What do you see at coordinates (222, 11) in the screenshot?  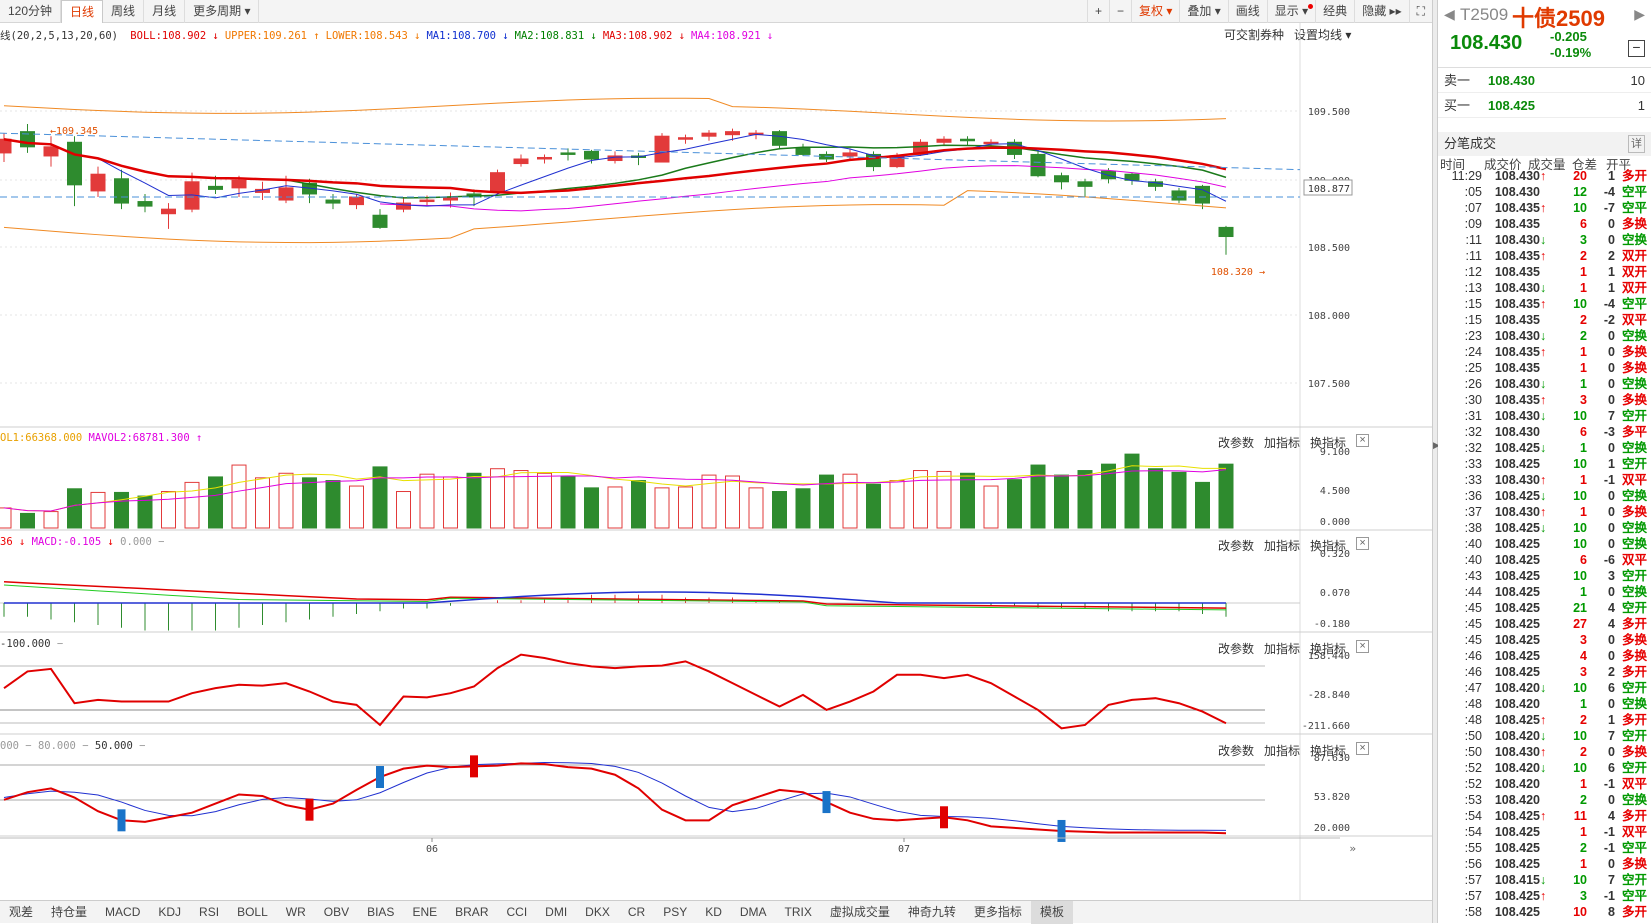 I see `tab-more-periods: 更多周期 ▾` at bounding box center [222, 11].